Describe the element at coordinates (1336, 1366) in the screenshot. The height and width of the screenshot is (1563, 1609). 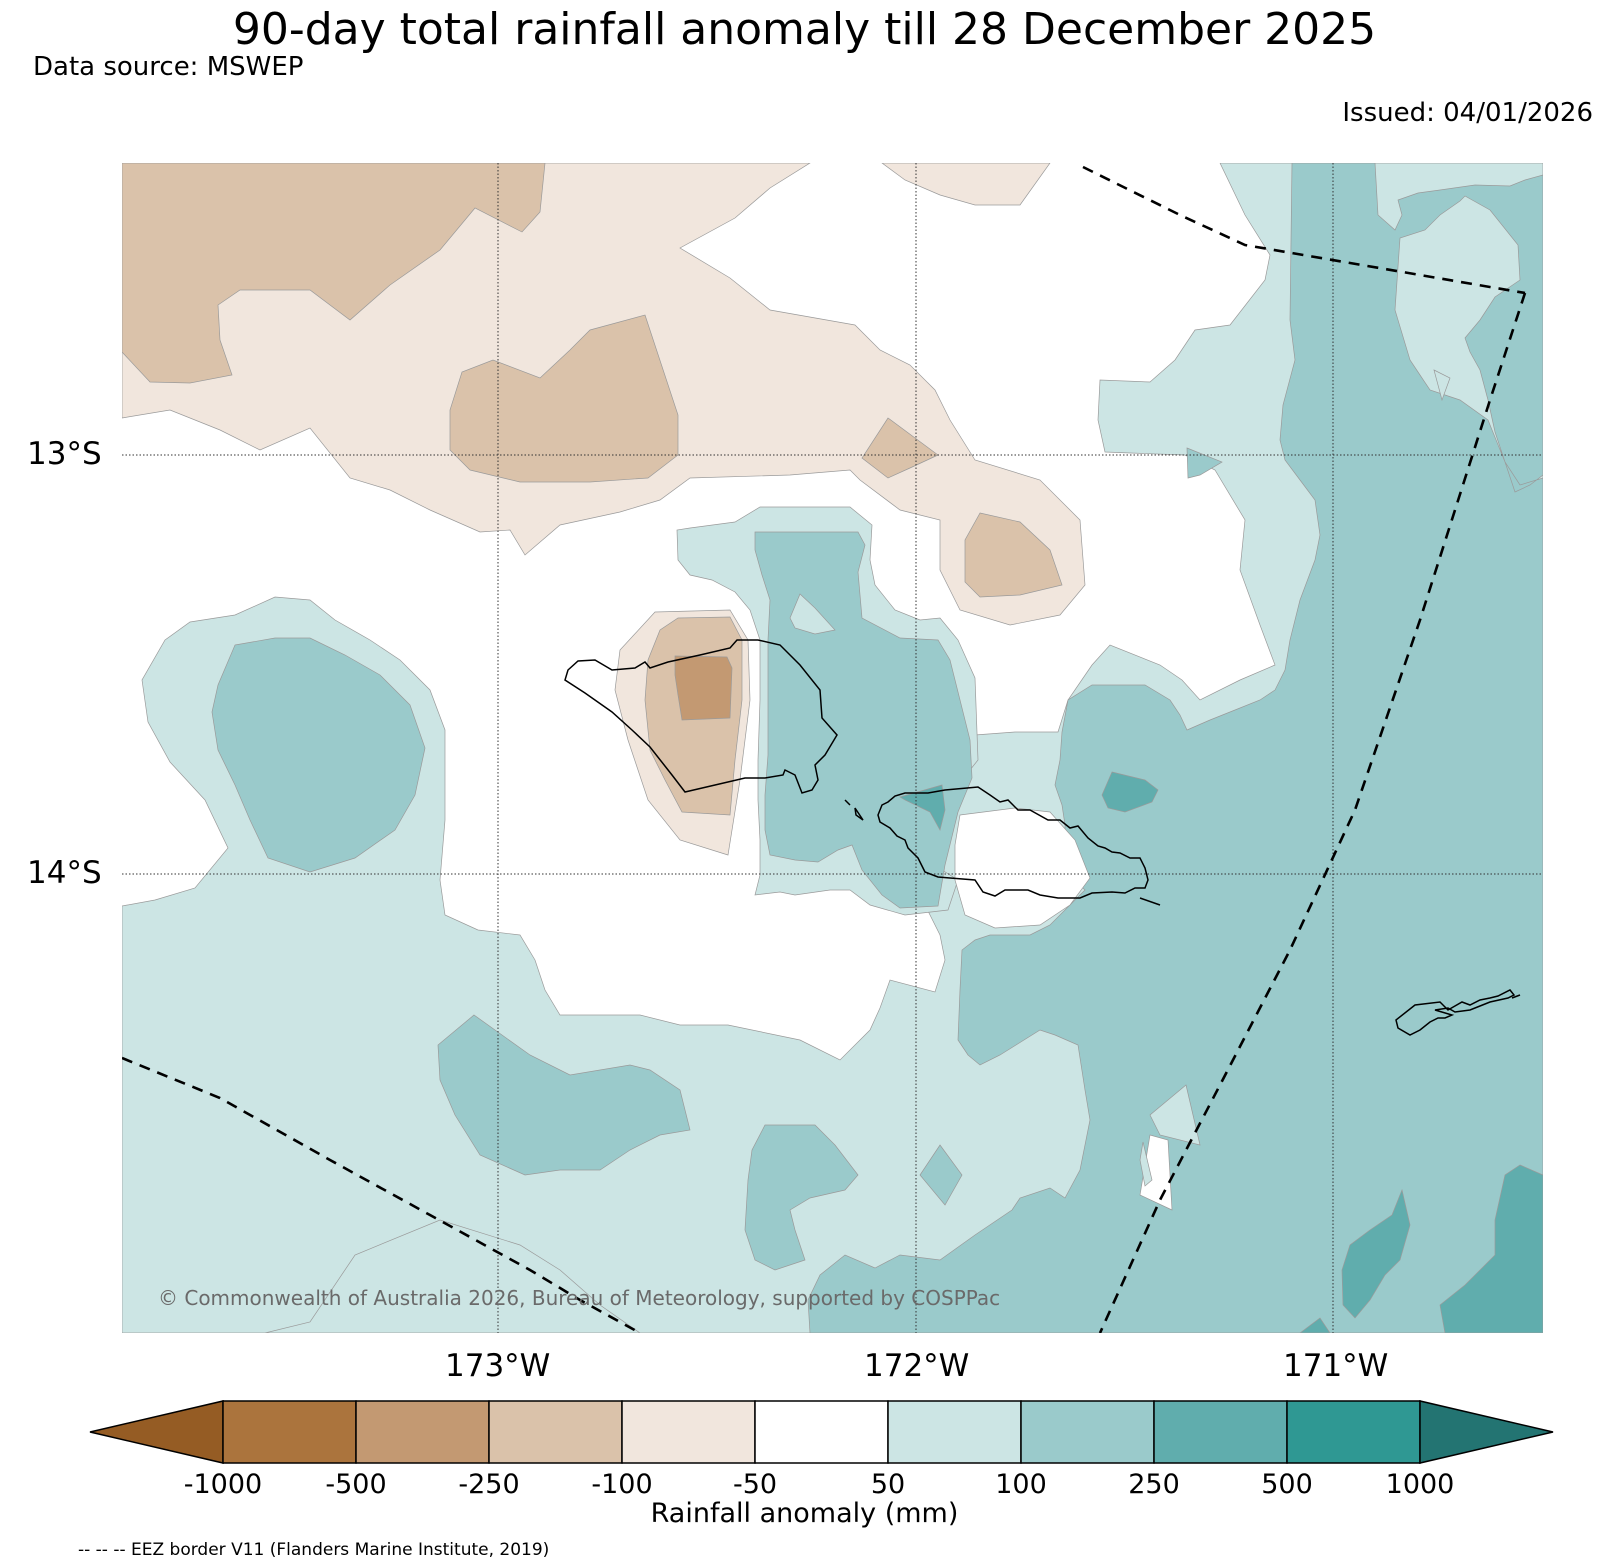
I see `longitude-label: 171°W` at that location.